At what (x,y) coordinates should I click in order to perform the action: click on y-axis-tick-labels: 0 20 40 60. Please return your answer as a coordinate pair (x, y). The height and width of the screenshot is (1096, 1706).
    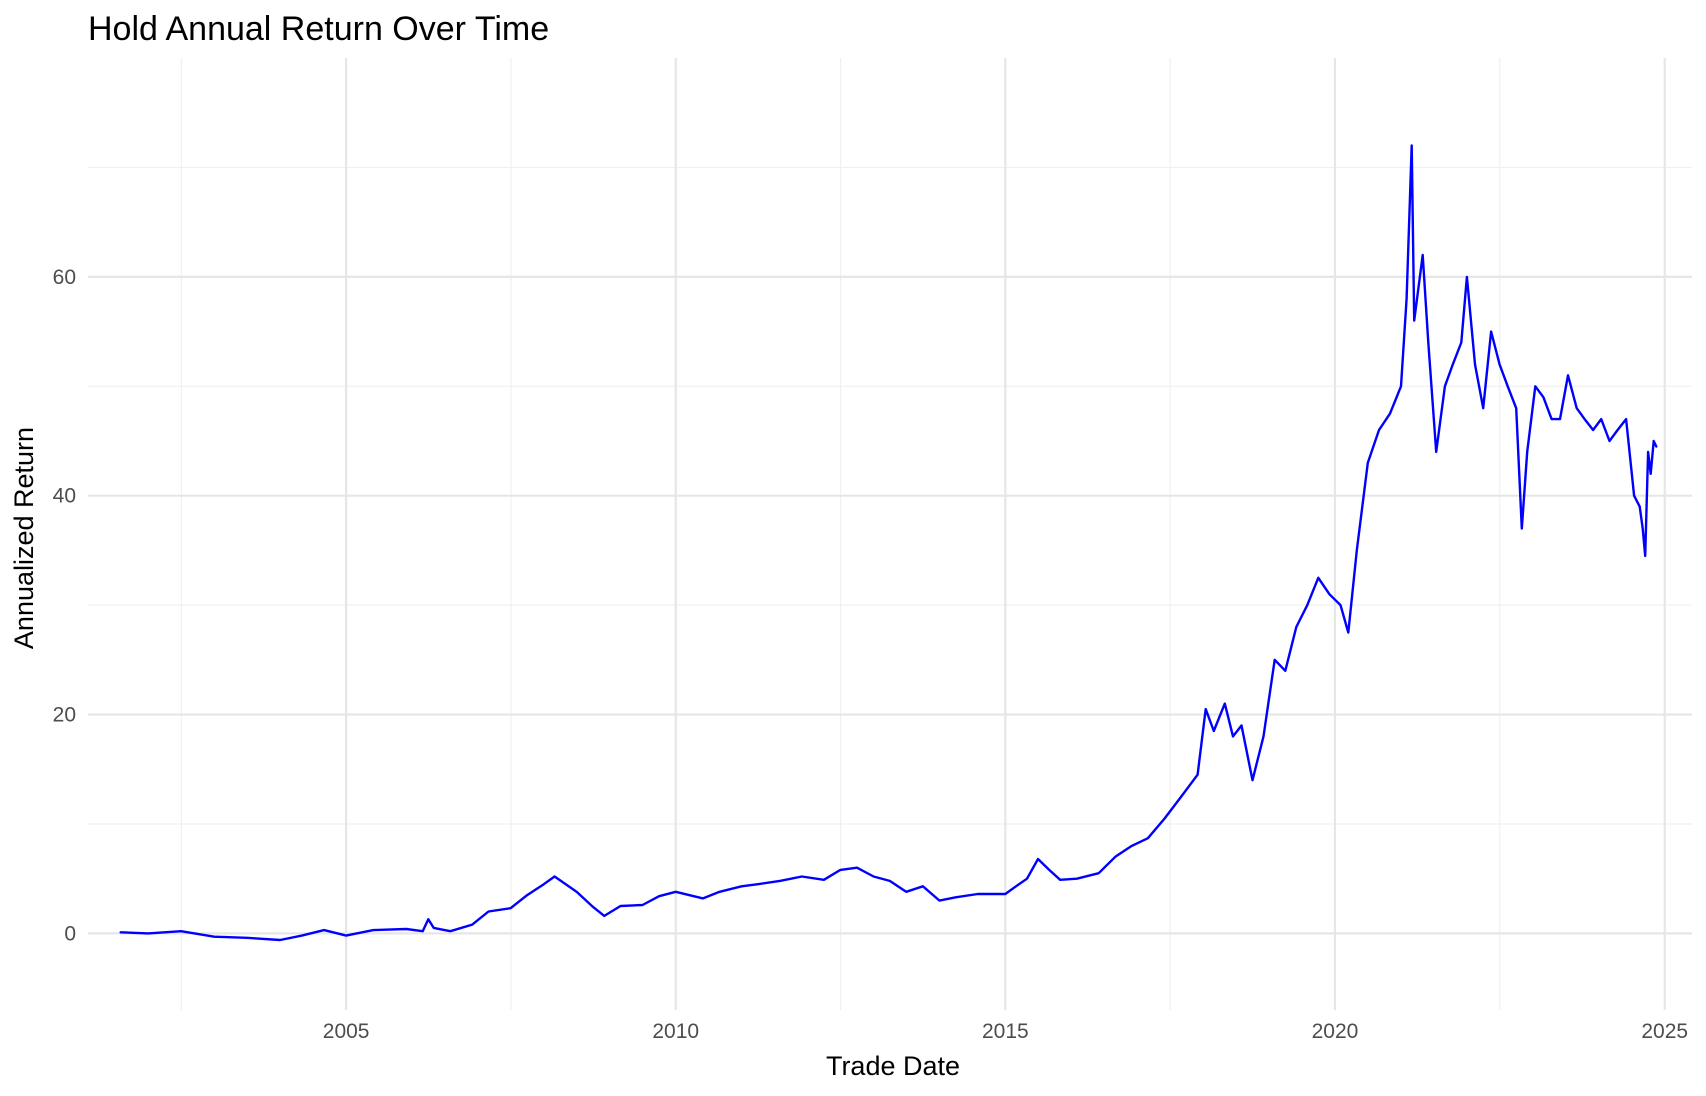
    Looking at the image, I should click on (64, 606).